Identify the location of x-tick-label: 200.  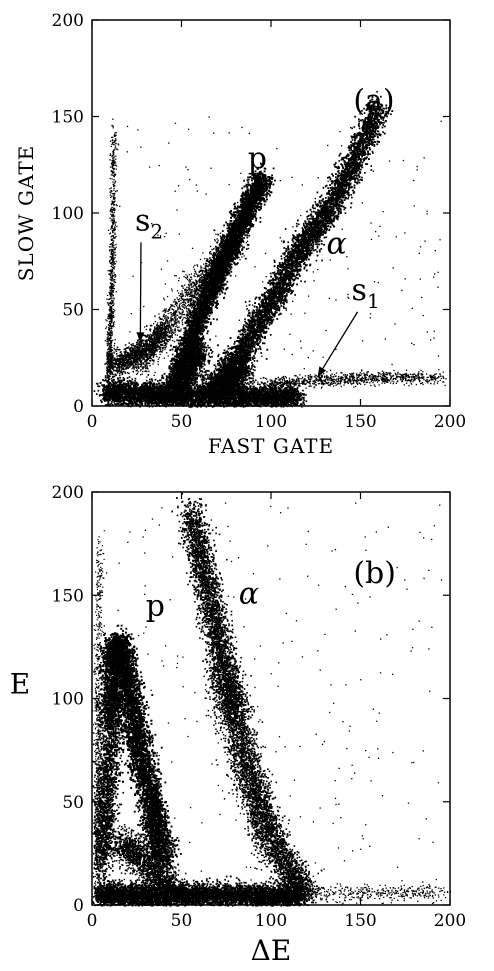
(450, 422).